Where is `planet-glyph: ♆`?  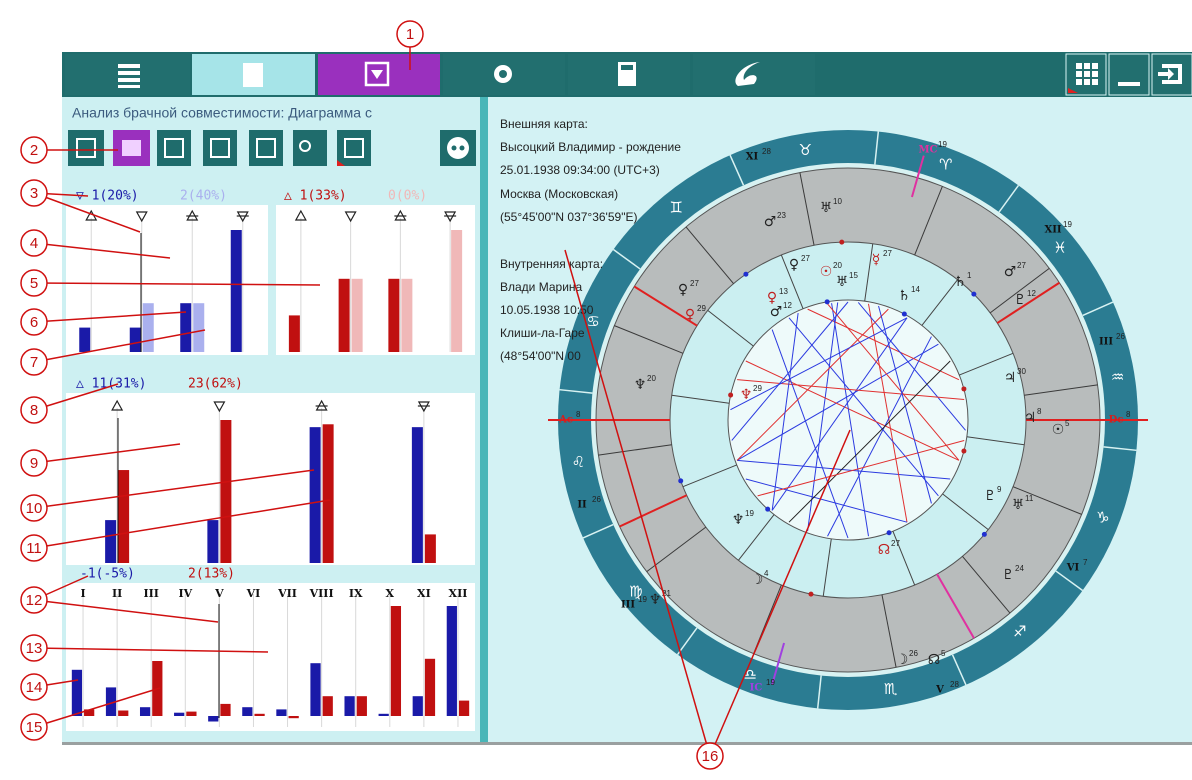
planet-glyph: ♆ is located at coordinates (746, 395).